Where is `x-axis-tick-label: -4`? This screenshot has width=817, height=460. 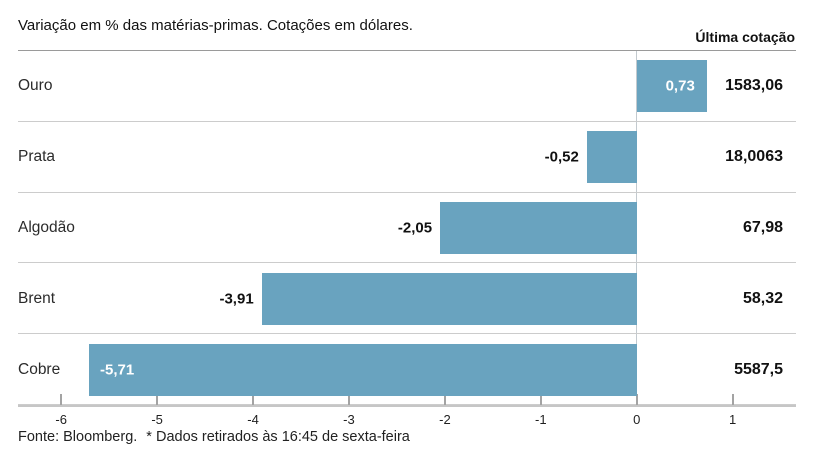
x-axis-tick-label: -4 is located at coordinates (253, 419).